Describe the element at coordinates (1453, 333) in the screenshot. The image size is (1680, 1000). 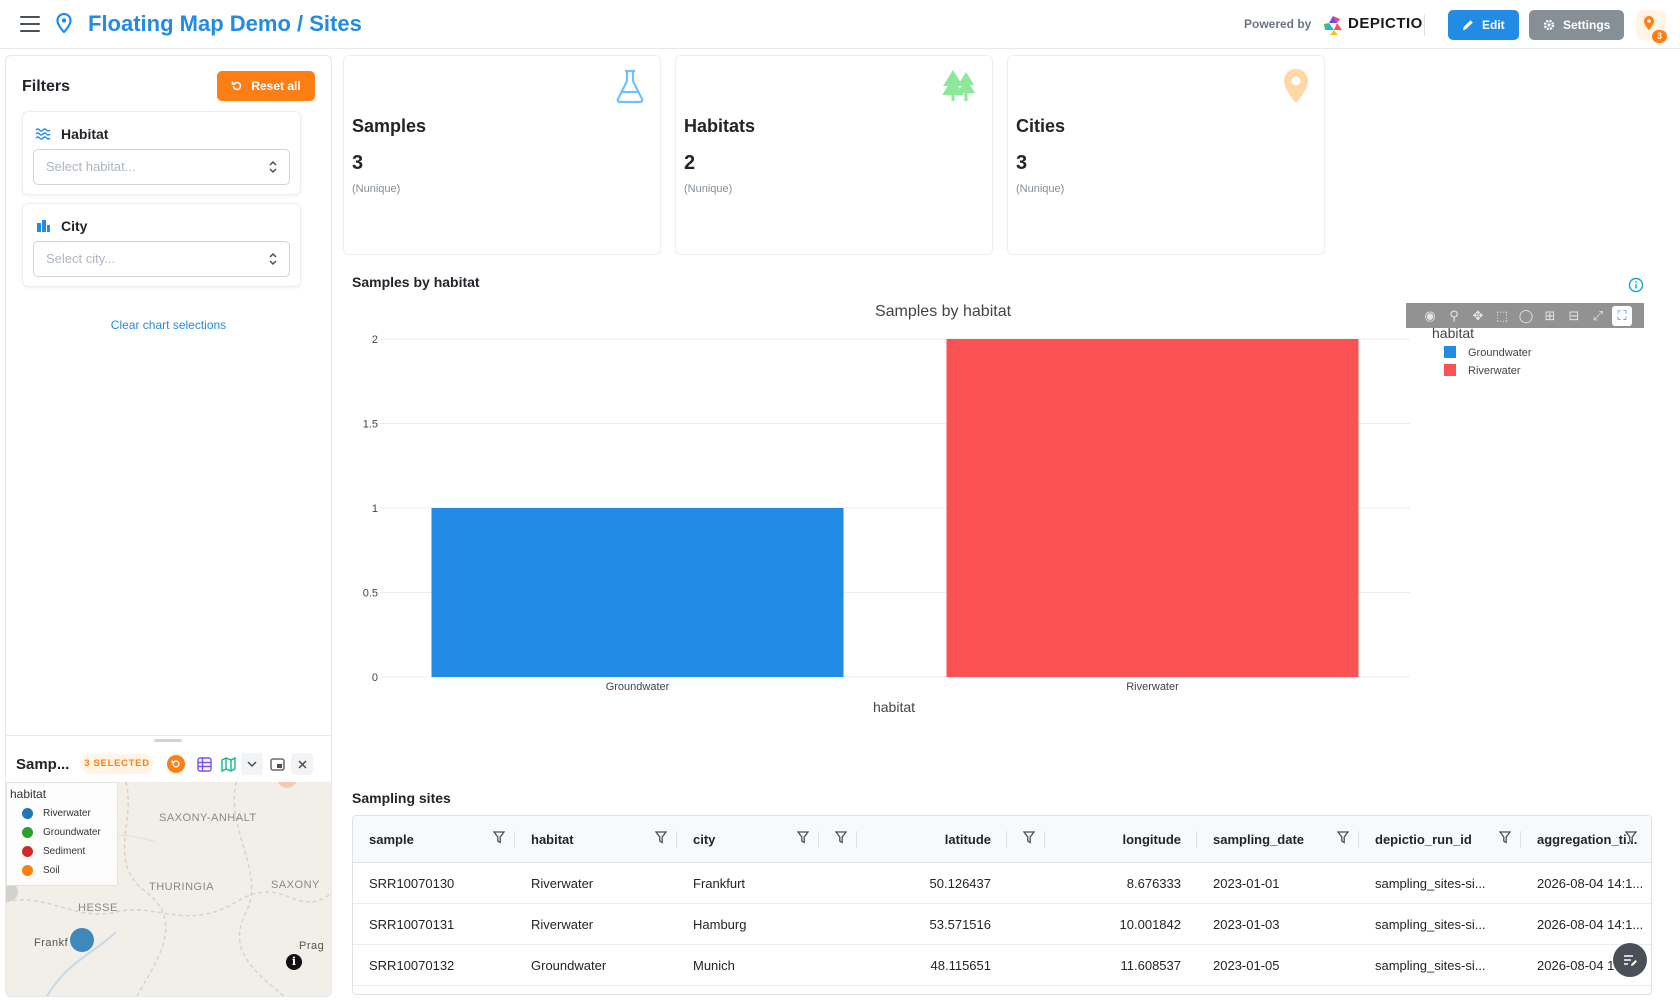
I see `legend-title: habitat` at that location.